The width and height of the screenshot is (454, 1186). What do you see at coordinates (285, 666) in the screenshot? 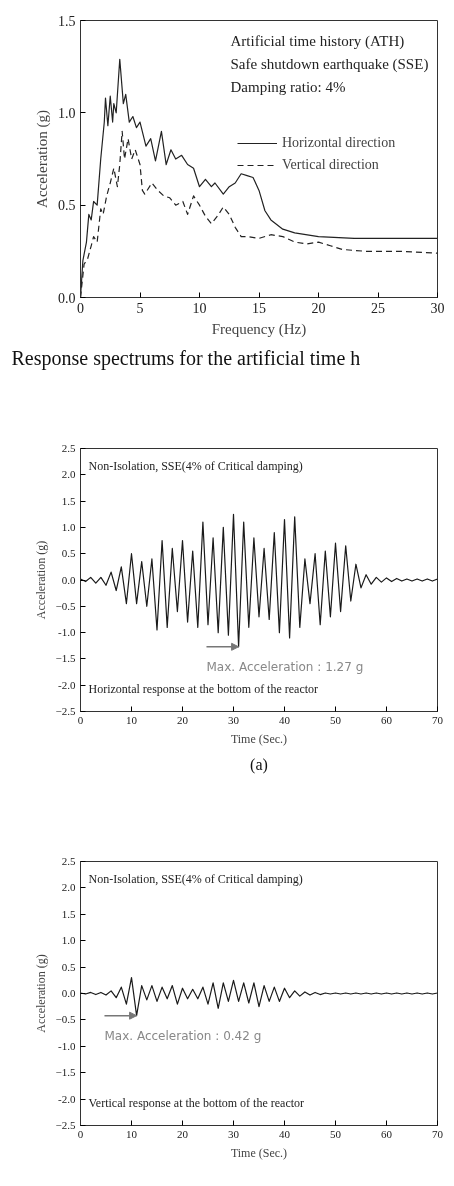
I see `annotation: Max. Acceleration : 1.27 g` at bounding box center [285, 666].